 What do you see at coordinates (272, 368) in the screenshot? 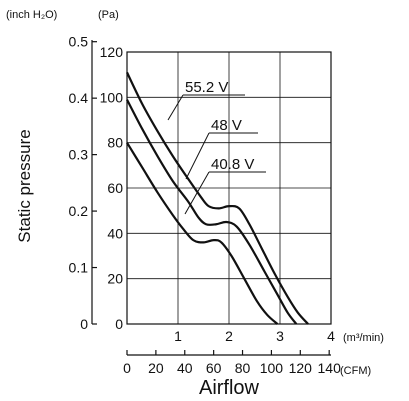
I see `x-tick-label-cfm: 100` at bounding box center [272, 368].